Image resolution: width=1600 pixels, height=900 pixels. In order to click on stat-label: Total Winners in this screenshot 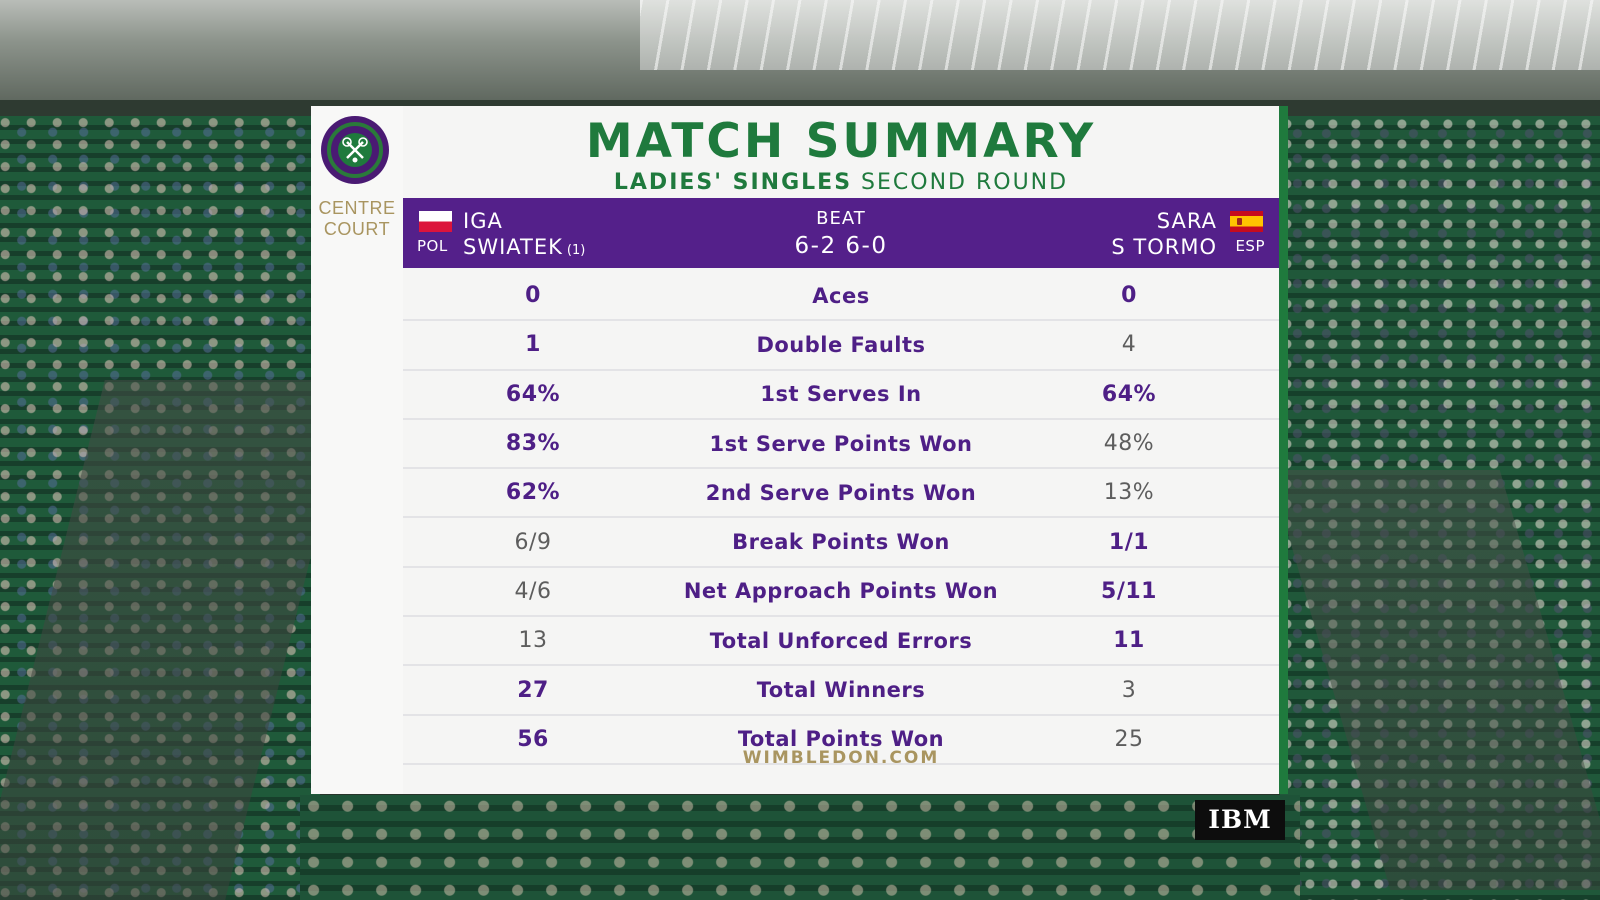, I will do `click(841, 690)`.